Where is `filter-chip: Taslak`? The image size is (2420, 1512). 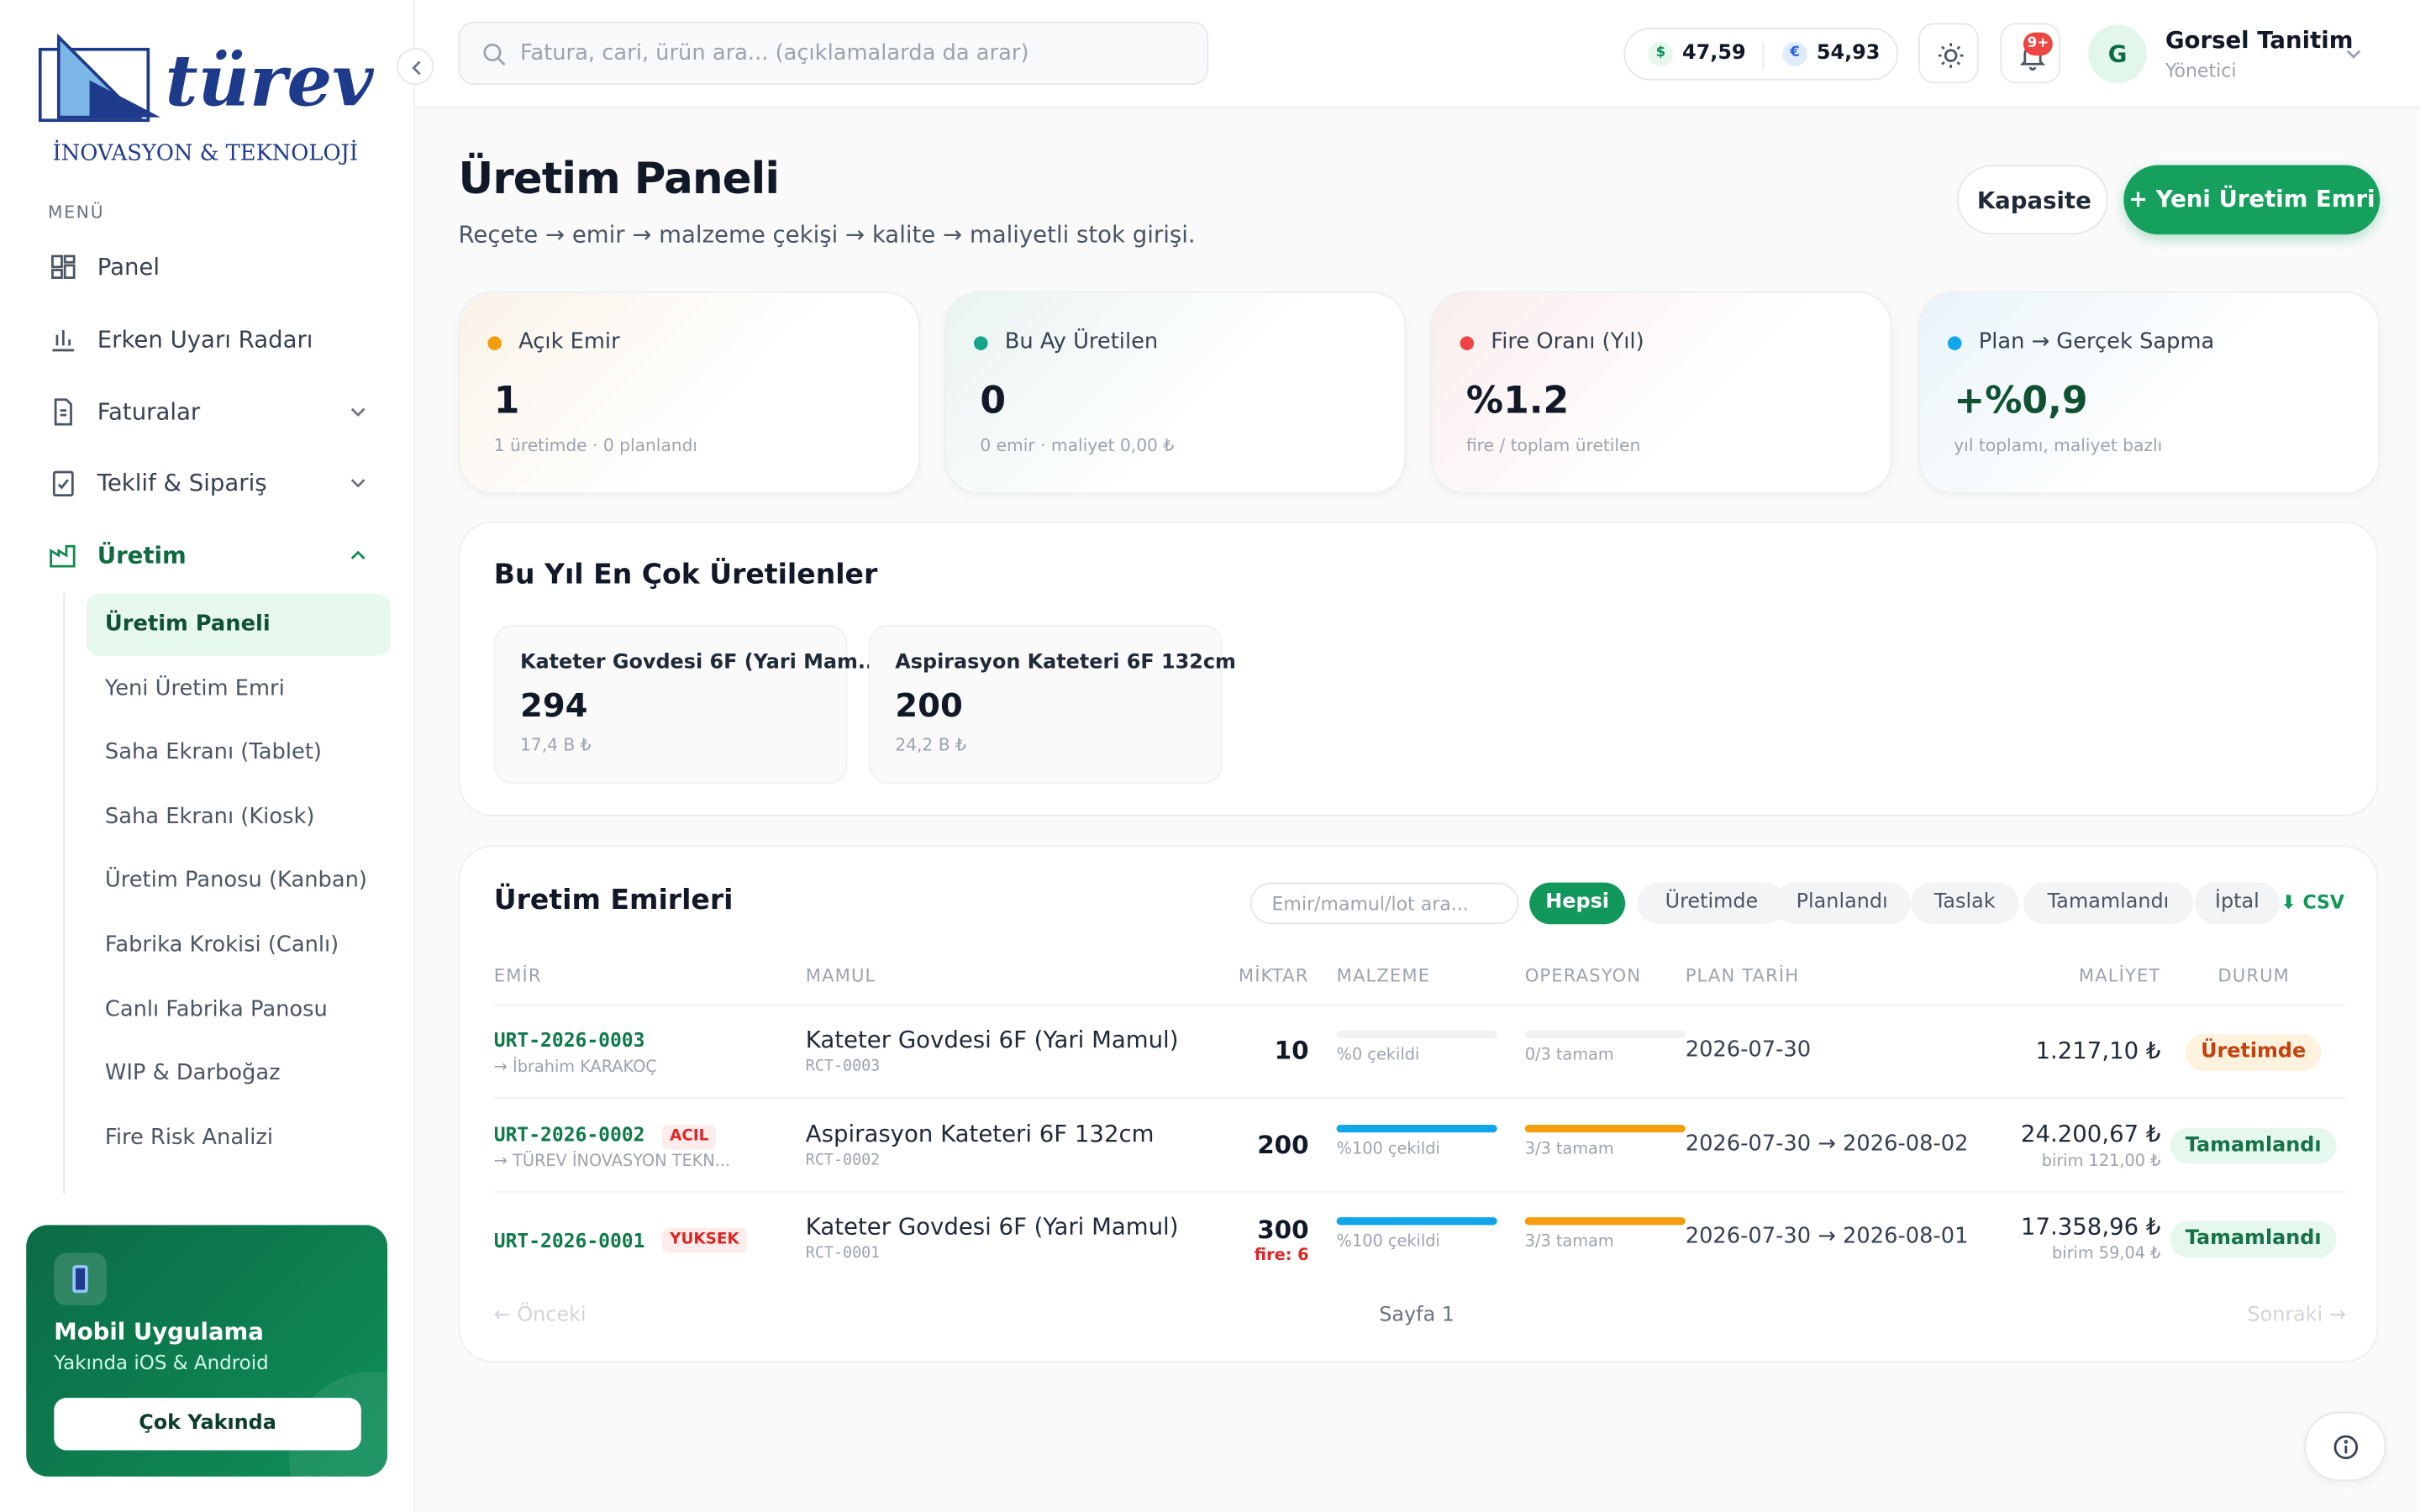 filter-chip: Taslak is located at coordinates (1965, 903).